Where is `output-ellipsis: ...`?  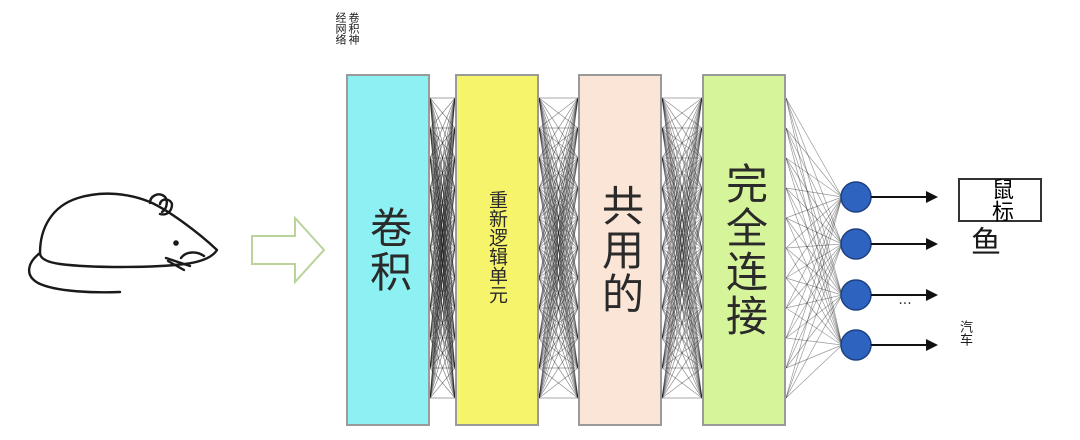
output-ellipsis: ... is located at coordinates (904, 300).